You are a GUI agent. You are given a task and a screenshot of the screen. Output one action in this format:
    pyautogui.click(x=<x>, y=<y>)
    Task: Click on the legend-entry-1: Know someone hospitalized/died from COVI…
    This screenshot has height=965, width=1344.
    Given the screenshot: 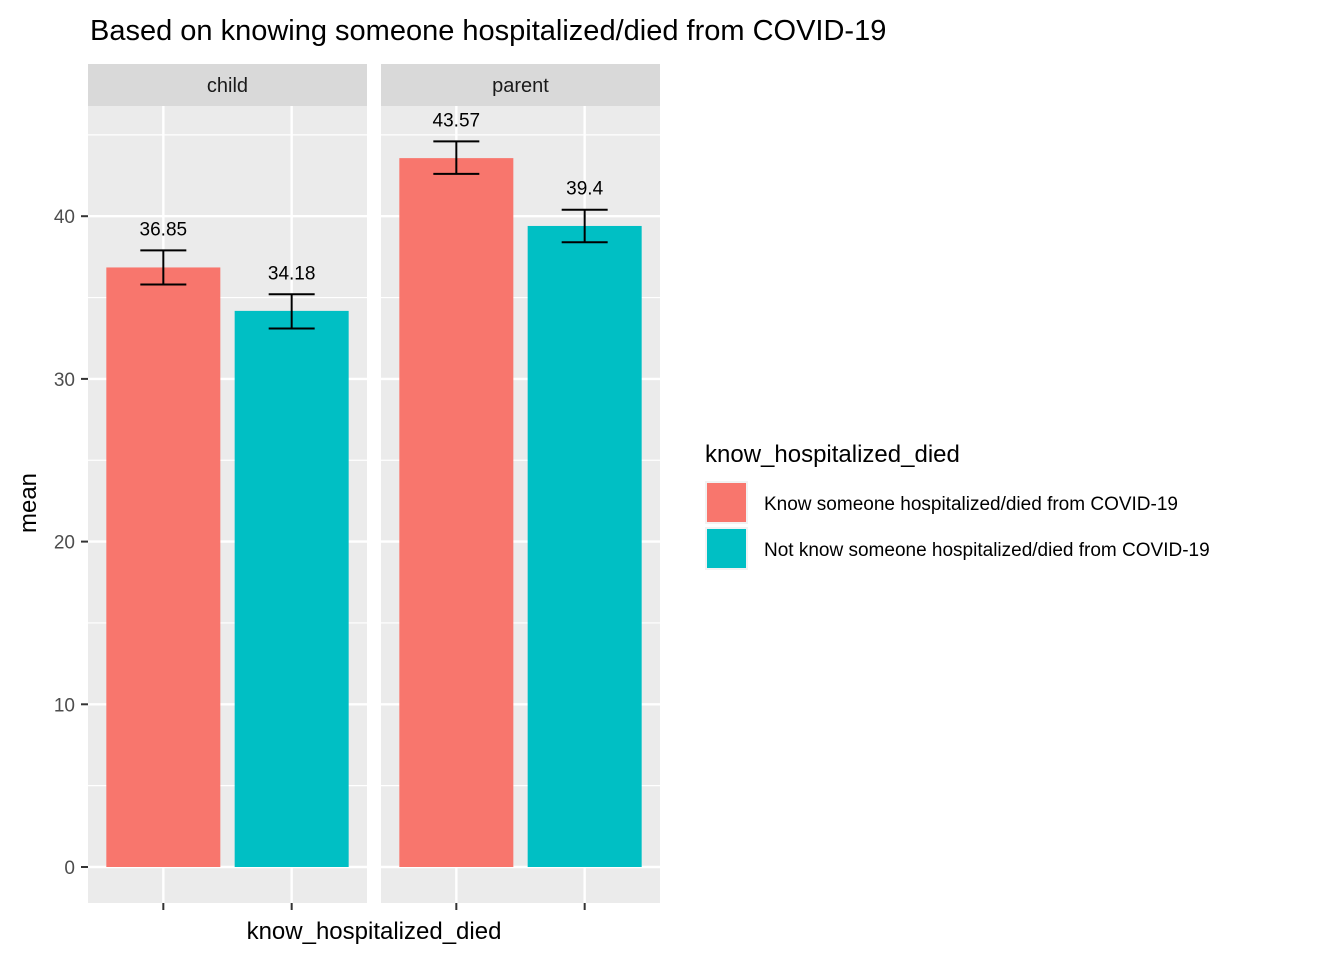 What is the action you would take?
    pyautogui.click(x=941, y=502)
    